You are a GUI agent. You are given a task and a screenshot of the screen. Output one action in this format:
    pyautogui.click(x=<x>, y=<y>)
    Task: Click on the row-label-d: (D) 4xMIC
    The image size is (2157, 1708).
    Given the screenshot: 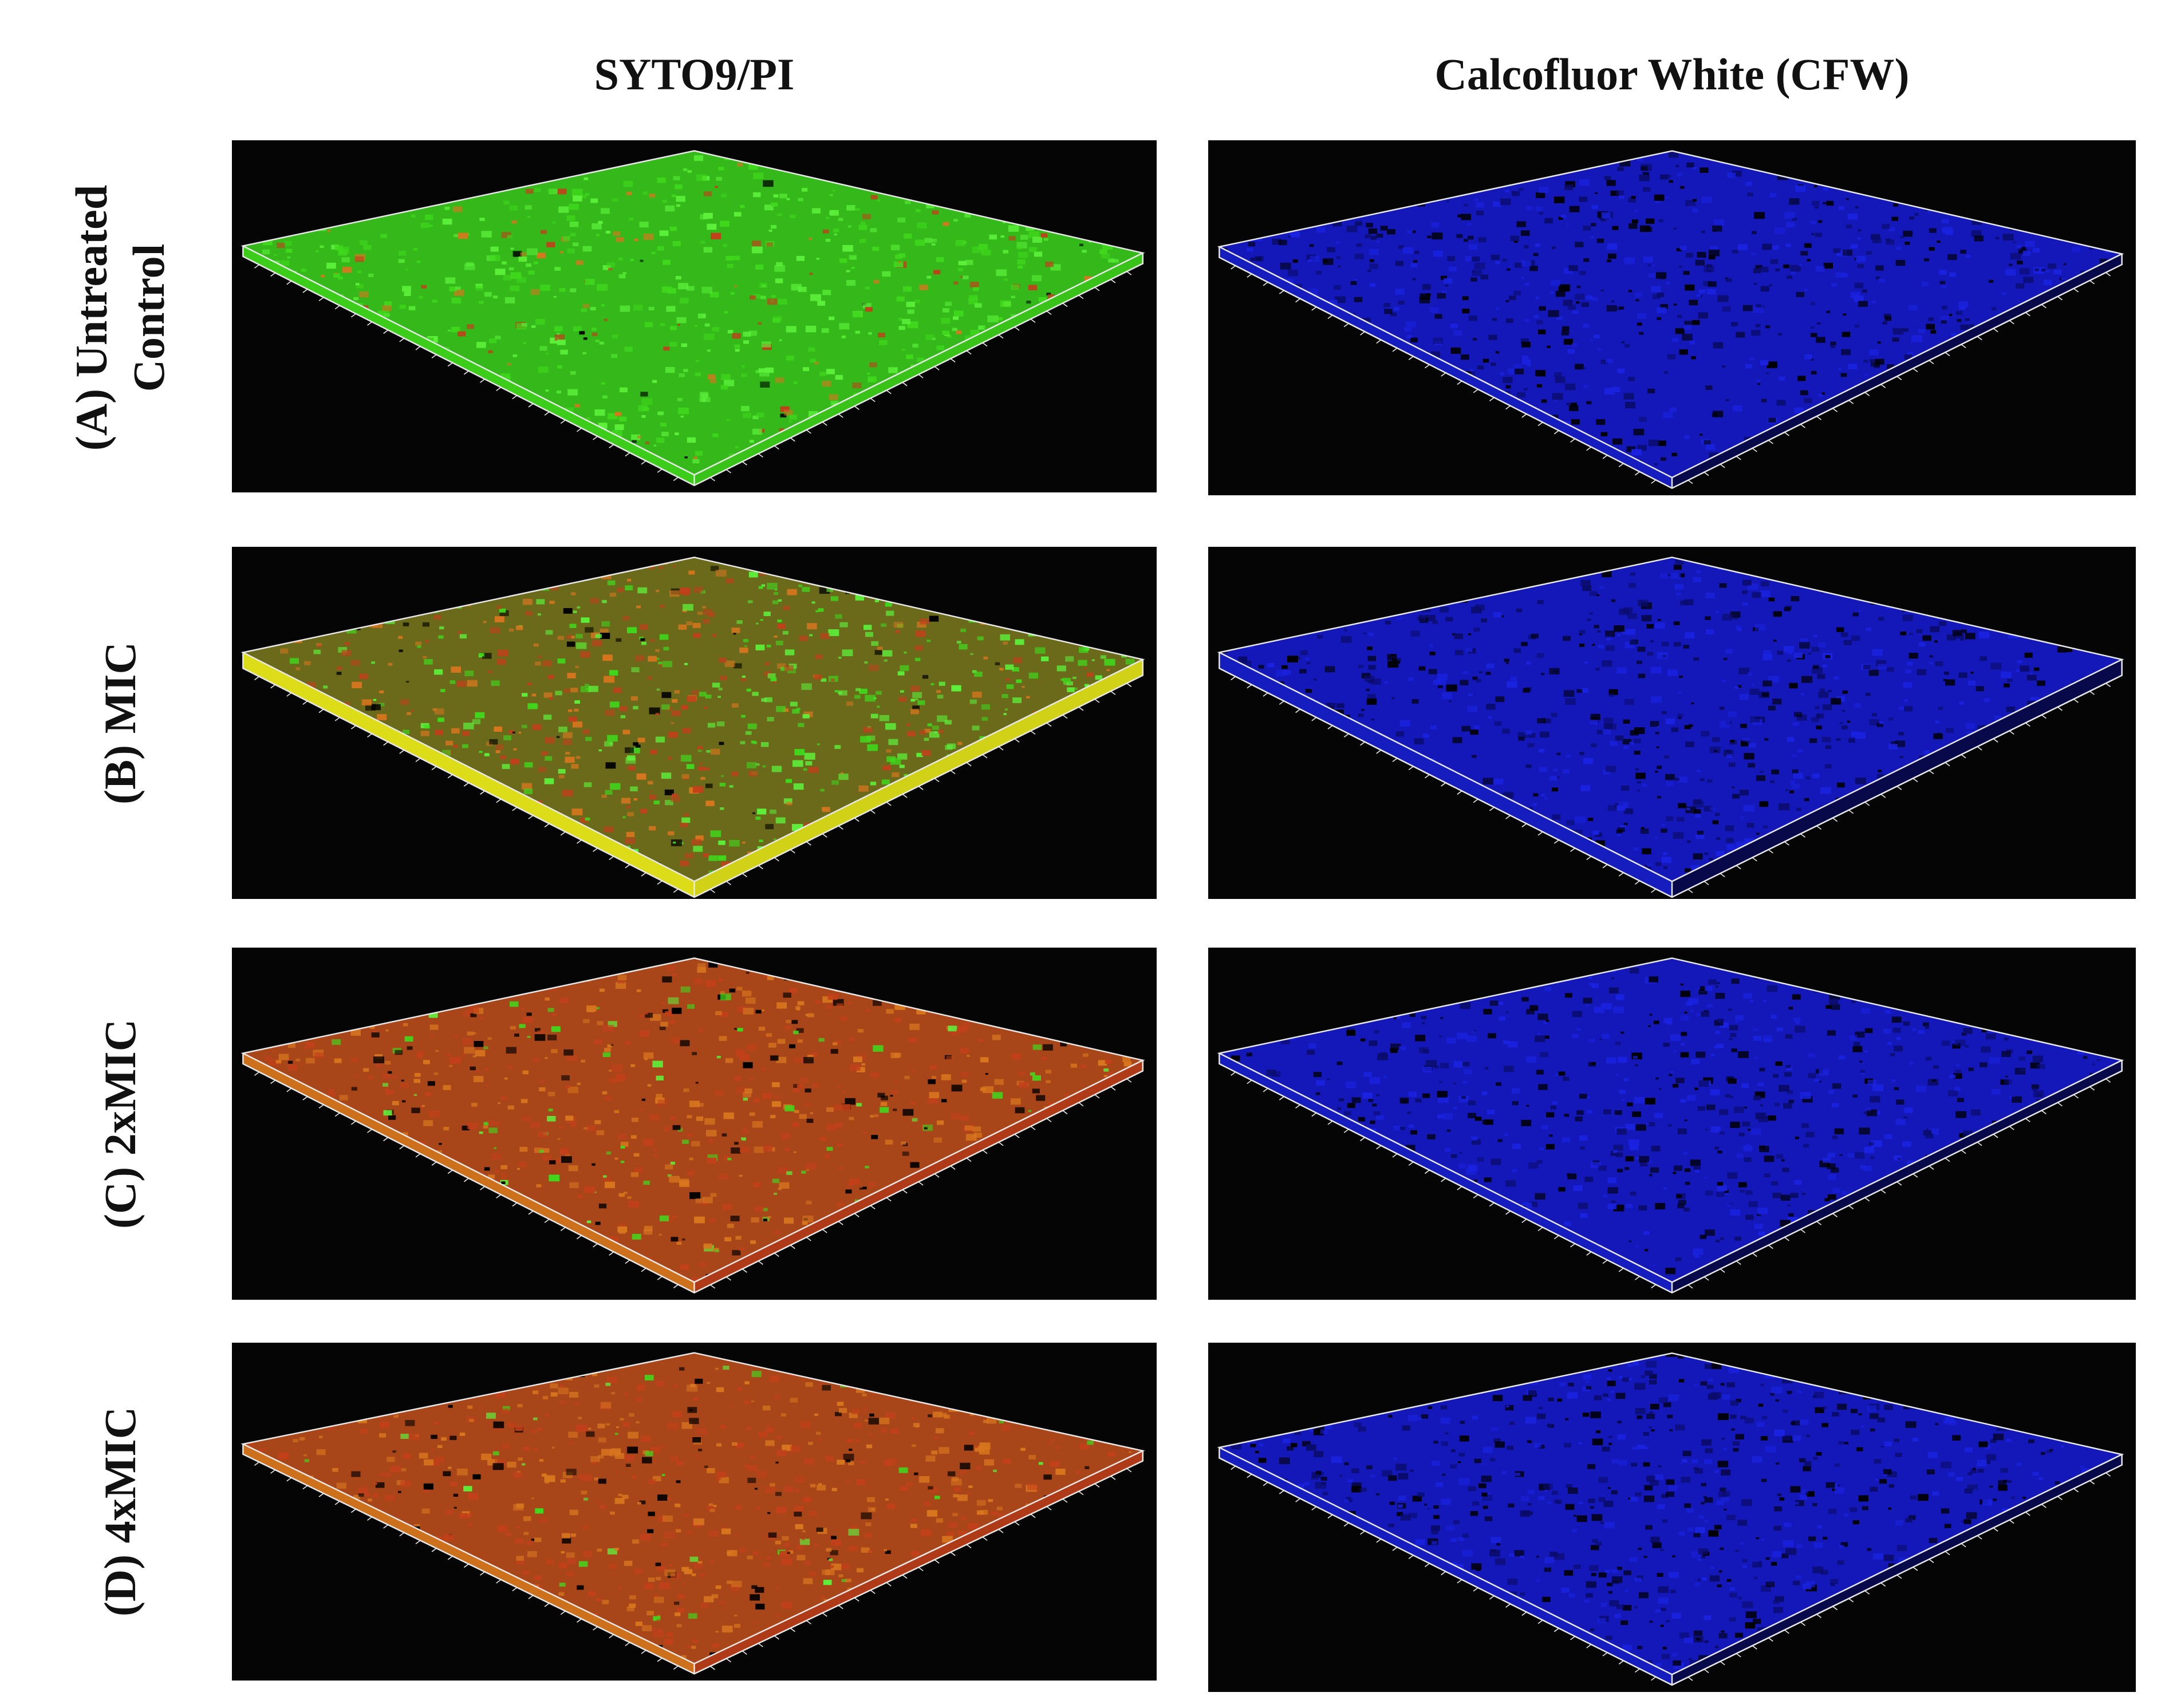 What is the action you would take?
    pyautogui.click(x=120, y=1512)
    